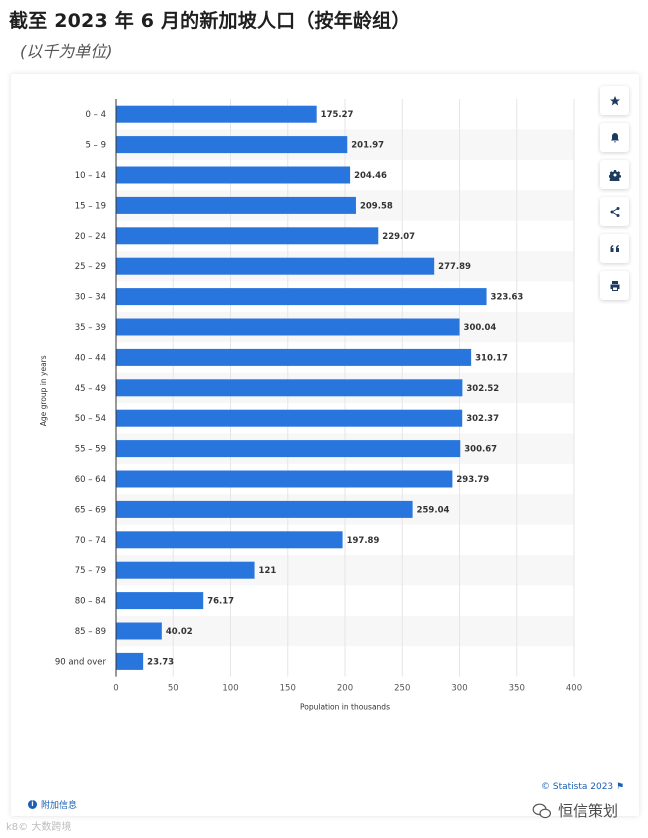 This screenshot has height=838, width=648. I want to click on share-button, so click(614, 211).